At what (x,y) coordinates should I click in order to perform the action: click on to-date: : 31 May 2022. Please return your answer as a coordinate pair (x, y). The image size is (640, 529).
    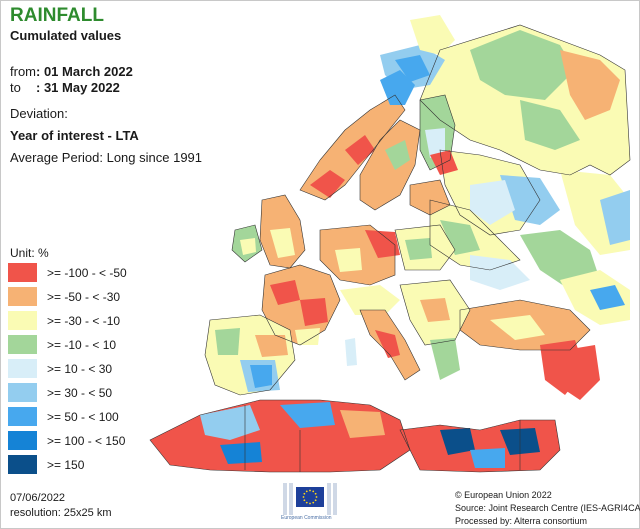
    Looking at the image, I should click on (78, 87).